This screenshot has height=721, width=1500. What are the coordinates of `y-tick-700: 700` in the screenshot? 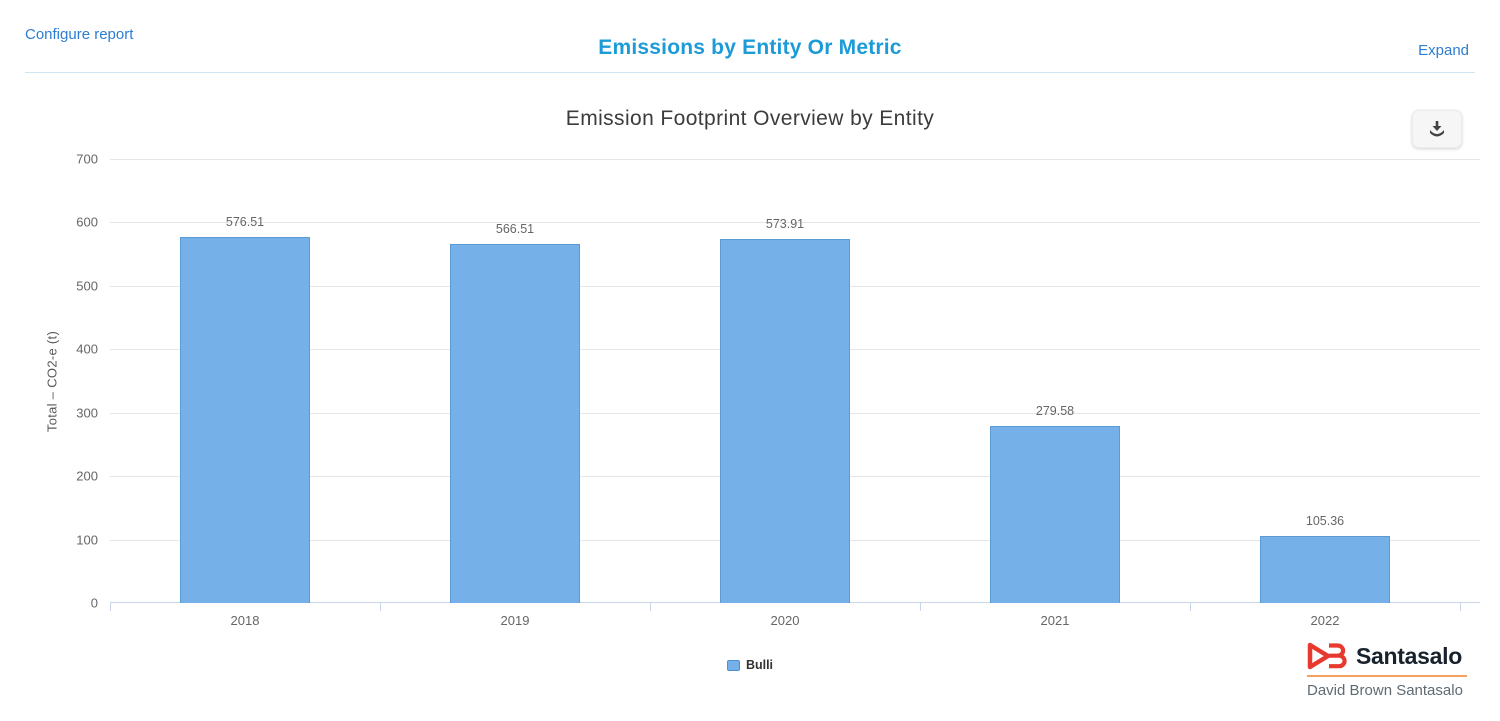 It's located at (87, 159).